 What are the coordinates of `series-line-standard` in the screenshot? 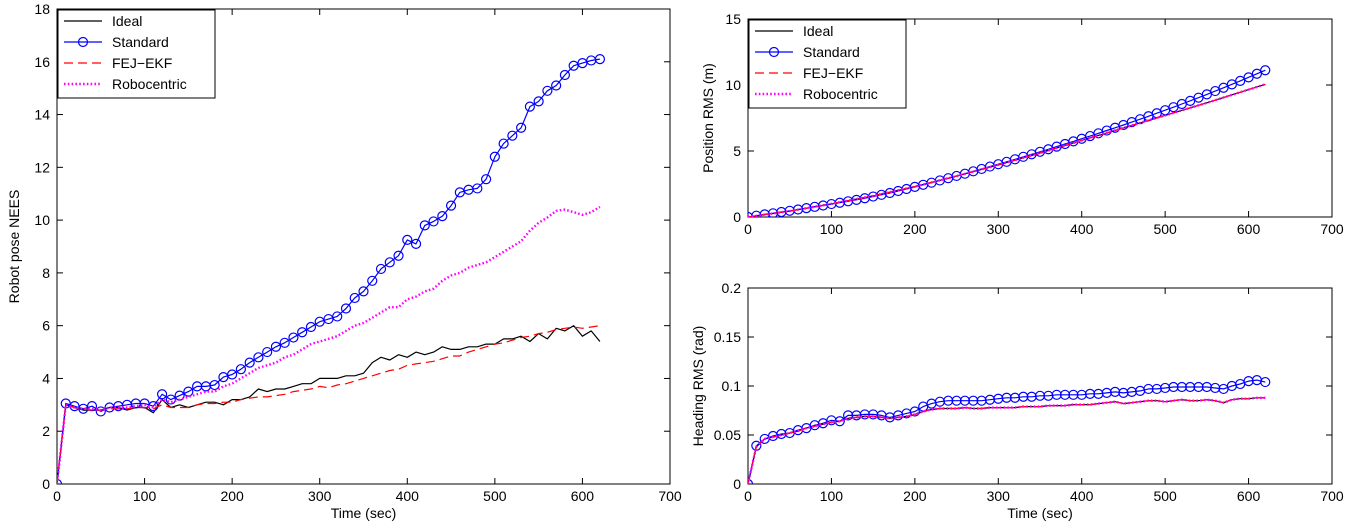 It's located at (1007, 431).